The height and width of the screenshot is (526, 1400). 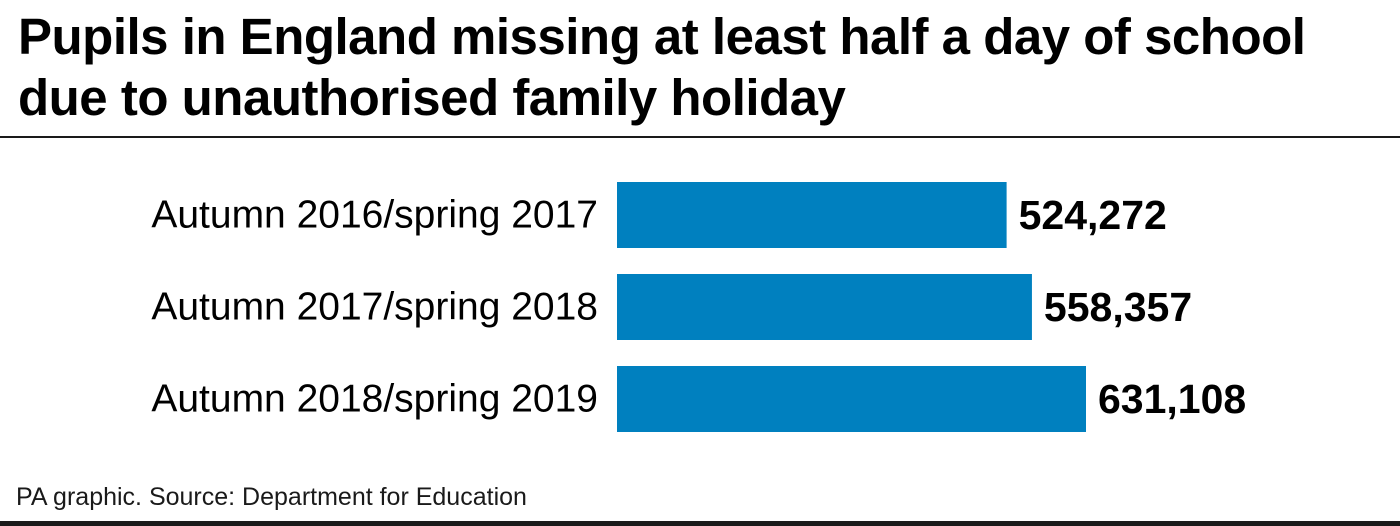 I want to click on value-label: 524,272, so click(x=1093, y=215).